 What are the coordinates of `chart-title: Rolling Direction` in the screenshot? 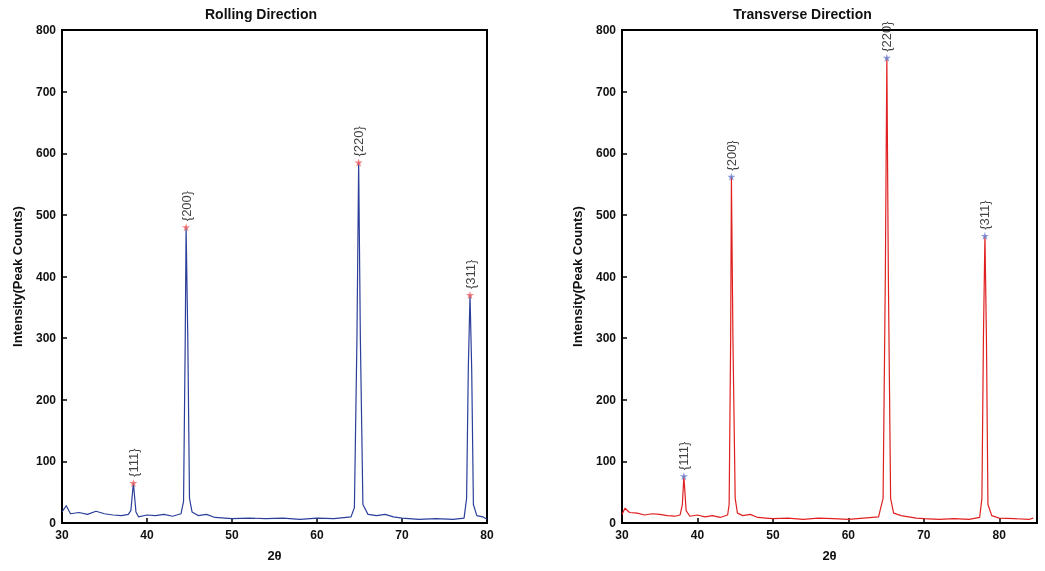 It's located at (261, 14).